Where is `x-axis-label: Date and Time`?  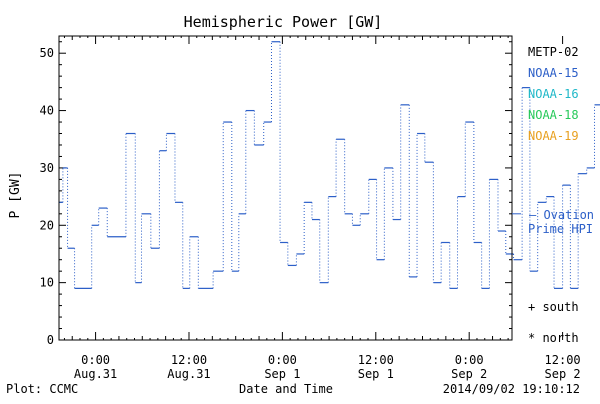
x-axis-label: Date and Time is located at coordinates (286, 389).